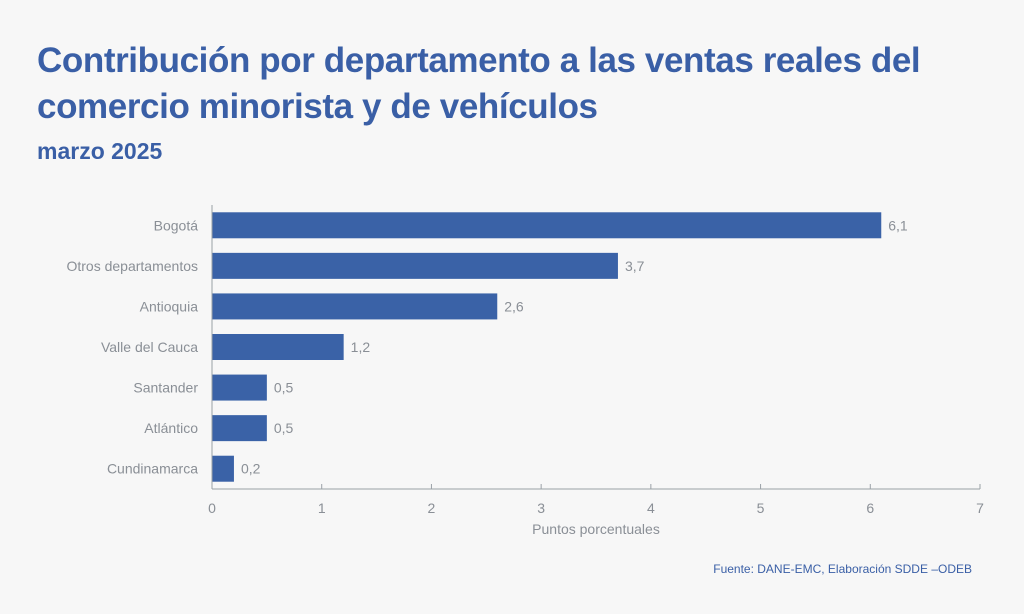 The height and width of the screenshot is (614, 1024). What do you see at coordinates (169, 306) in the screenshot?
I see `category-label: Antioquia` at bounding box center [169, 306].